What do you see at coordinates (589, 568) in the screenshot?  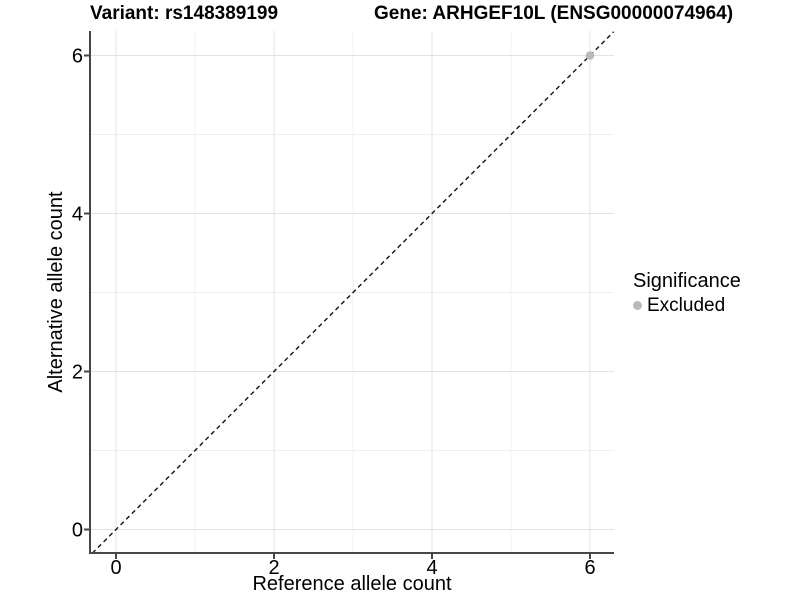 I see `x-tick-label: 6` at bounding box center [589, 568].